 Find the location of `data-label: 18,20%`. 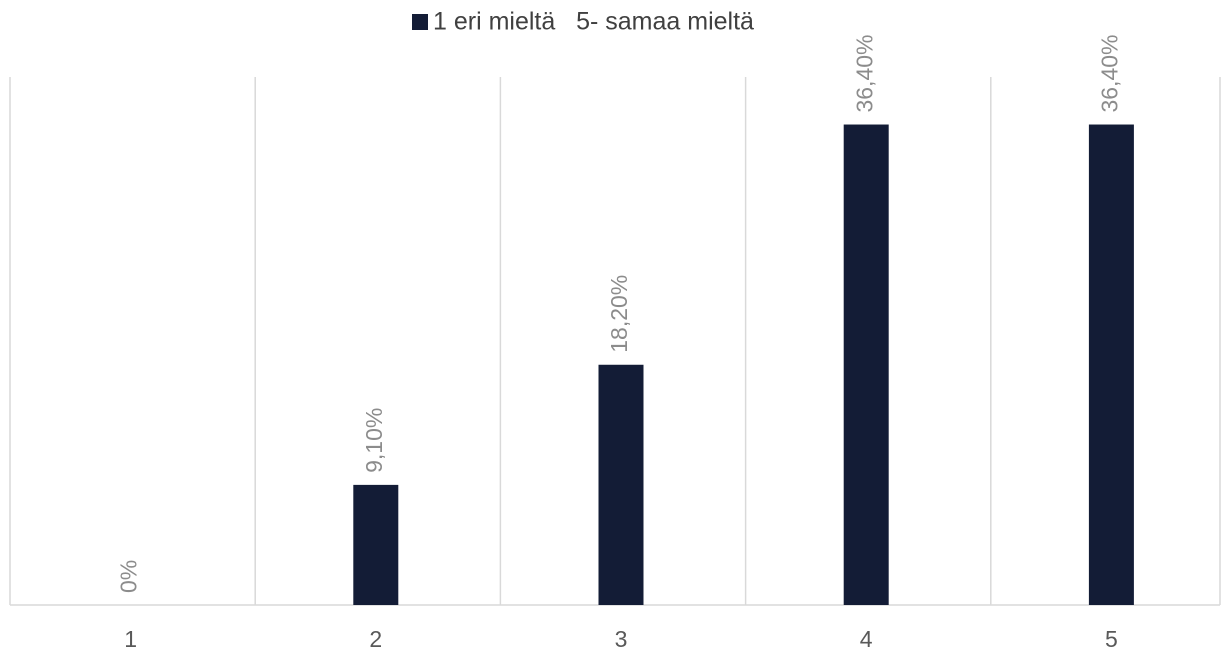

data-label: 18,20% is located at coordinates (619, 314).